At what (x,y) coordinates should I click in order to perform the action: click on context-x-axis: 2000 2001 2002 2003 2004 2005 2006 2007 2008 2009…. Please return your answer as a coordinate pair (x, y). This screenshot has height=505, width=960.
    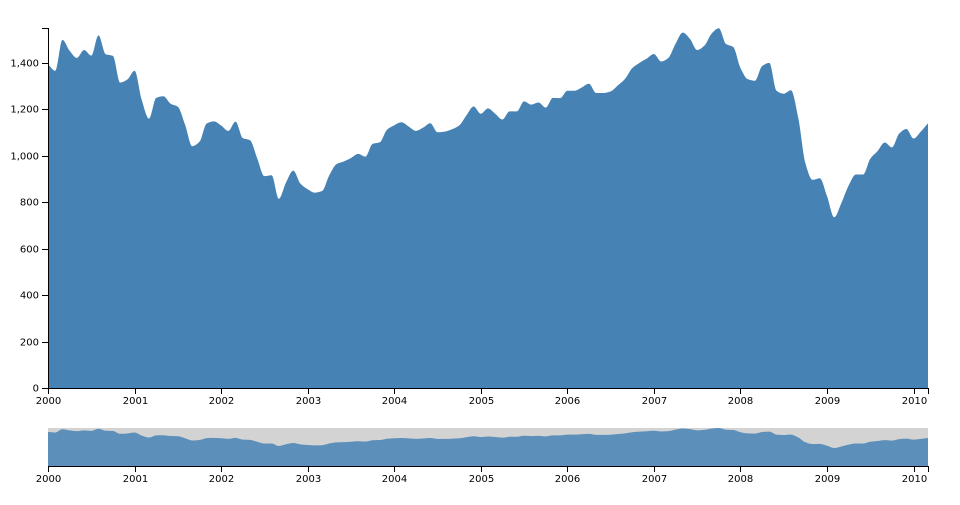
    Looking at the image, I should click on (482, 475).